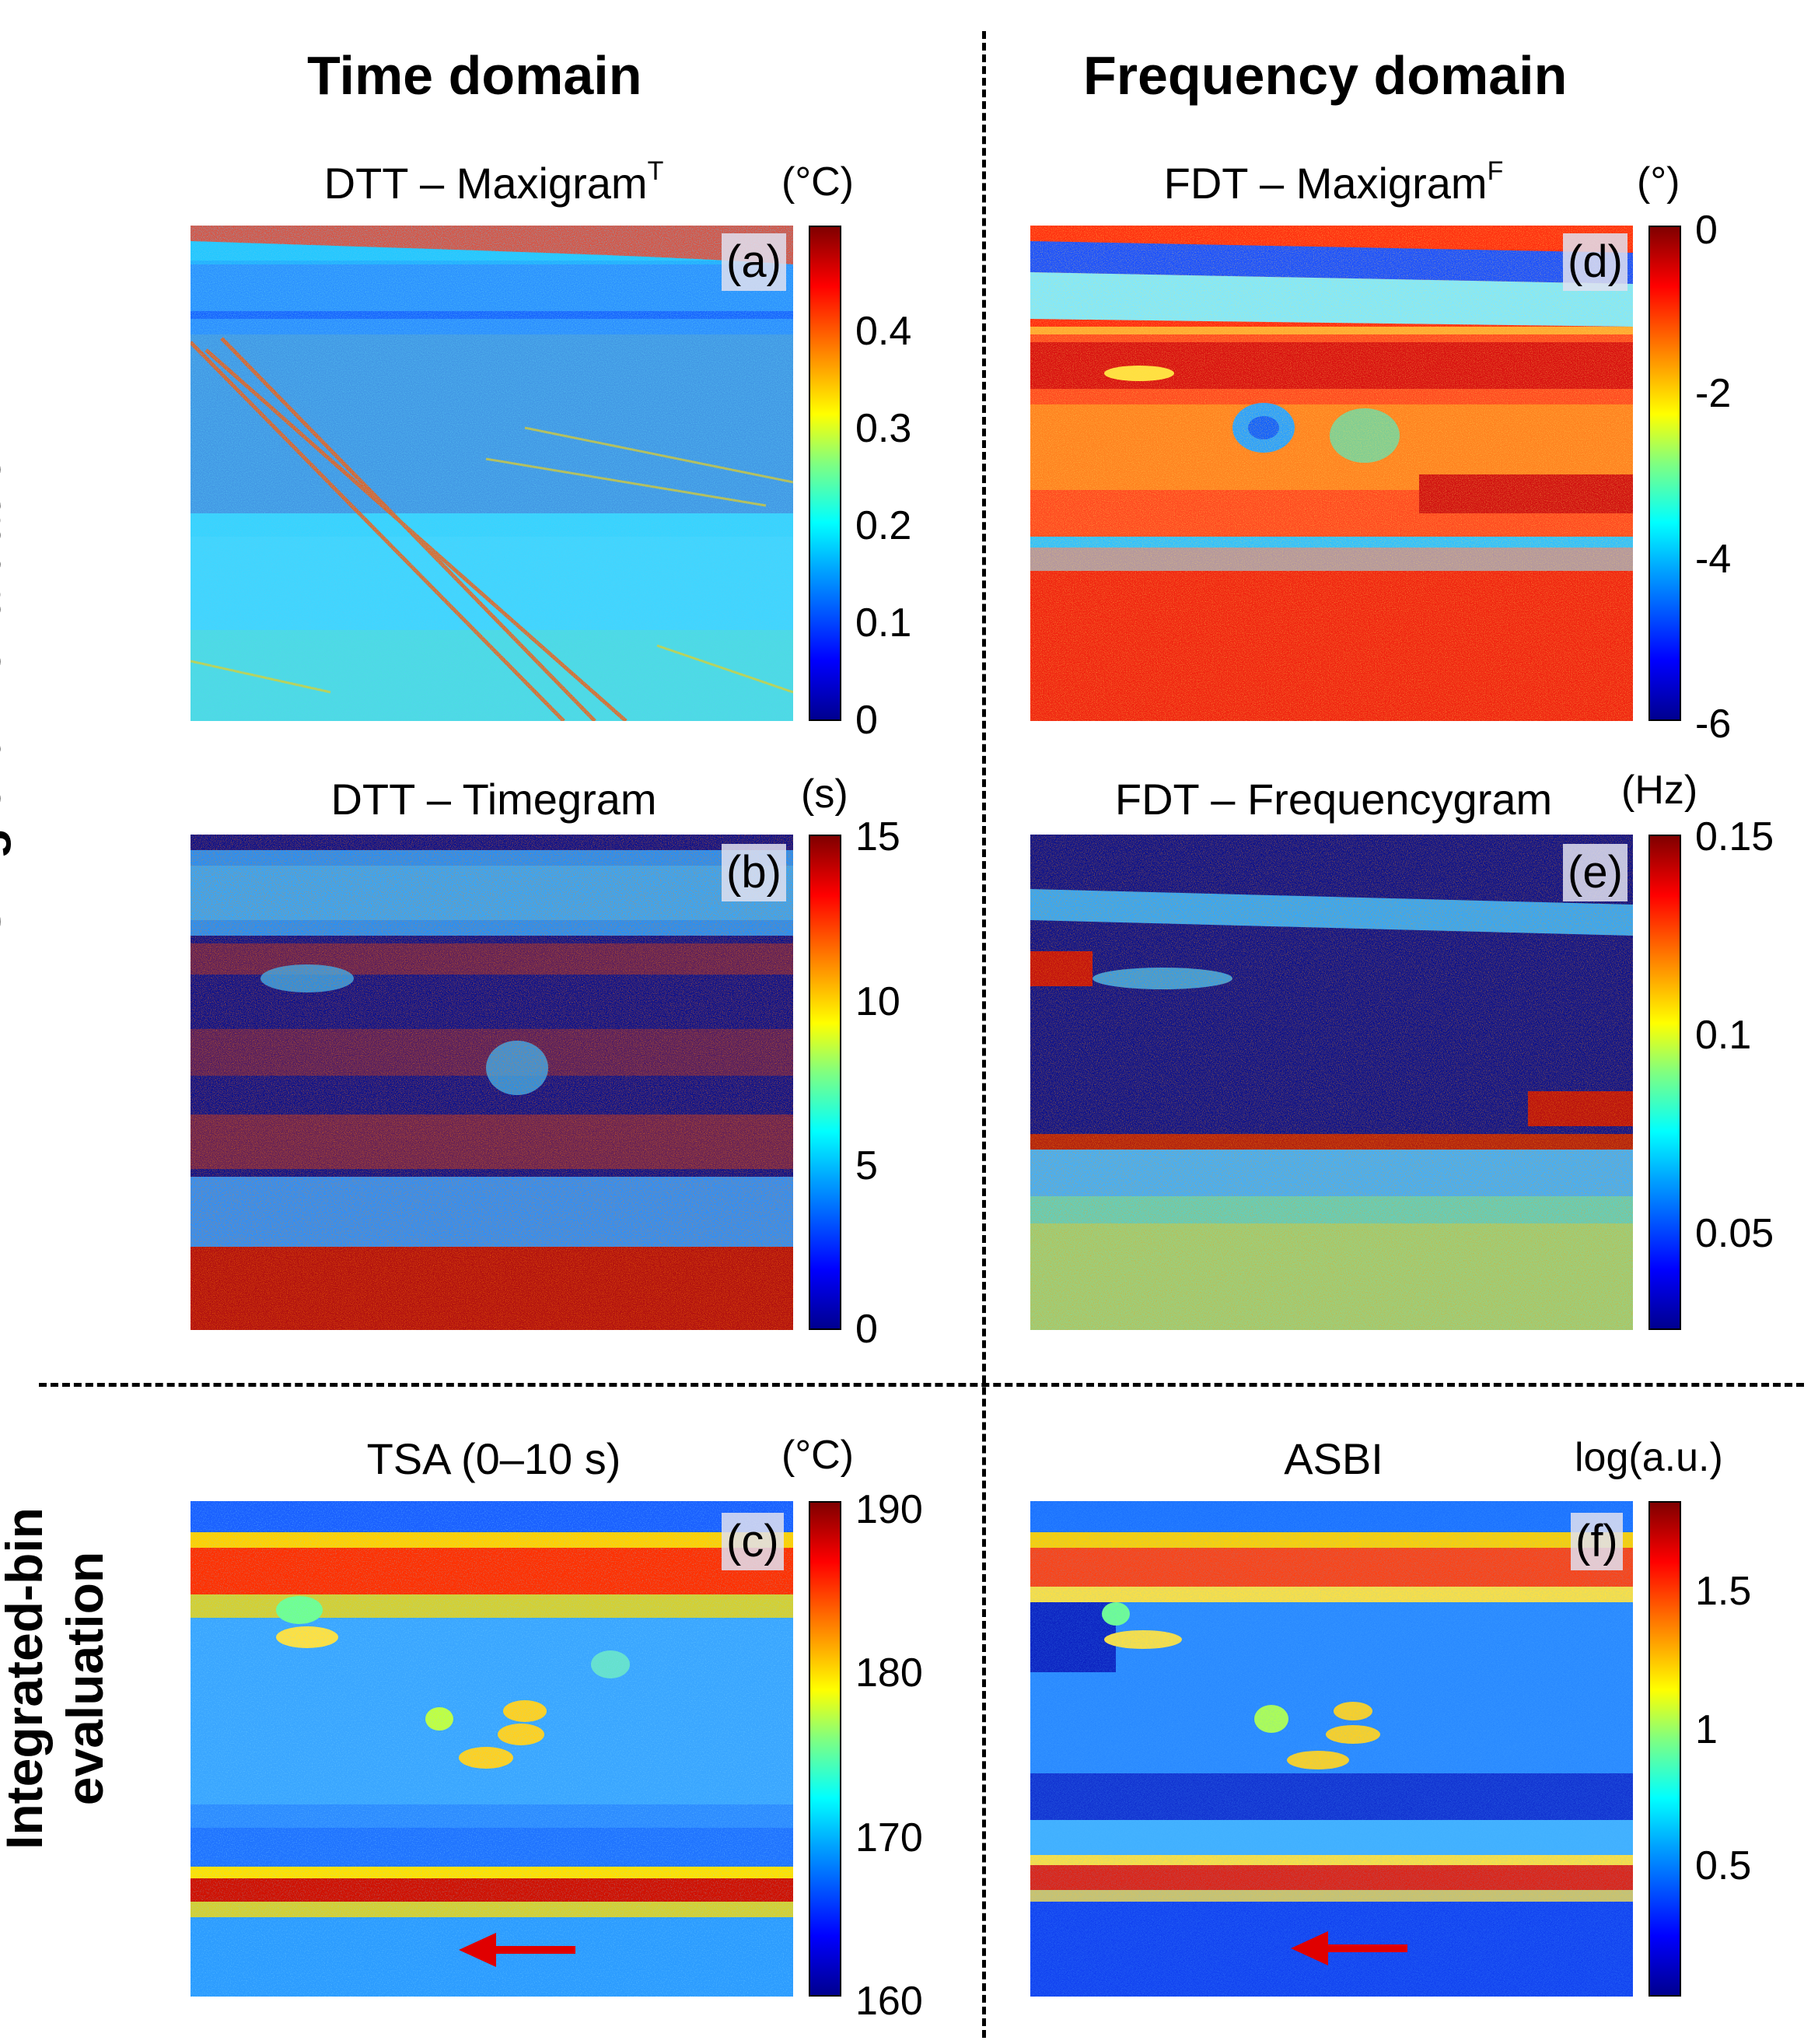 This screenshot has width=1818, height=2044. Describe the element at coordinates (1707, 231) in the screenshot. I see `panel-d-tick: 0` at that location.